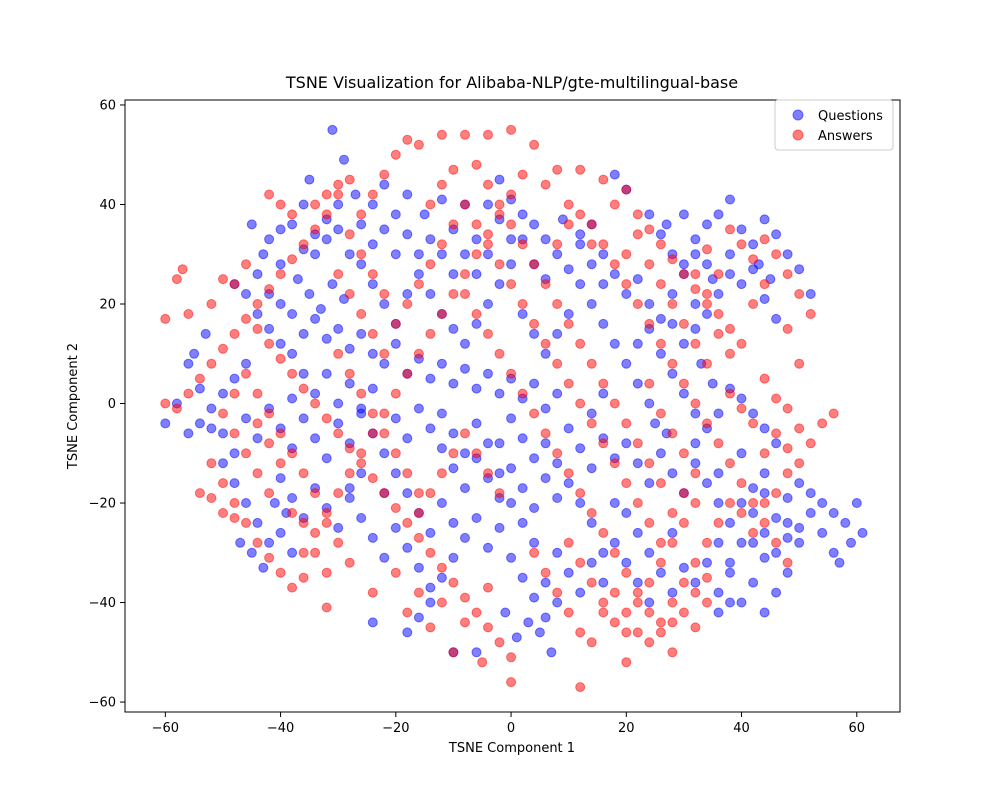  What do you see at coordinates (107, 305) in the screenshot?
I see `y-tick-label: 20` at bounding box center [107, 305].